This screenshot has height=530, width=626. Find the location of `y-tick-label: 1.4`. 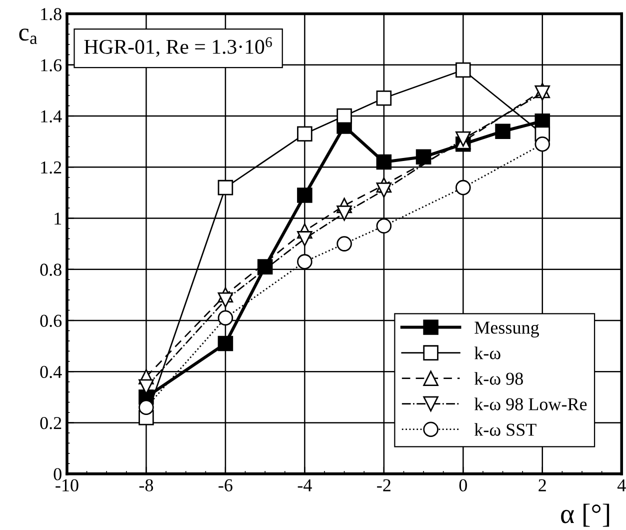

y-tick-label: 1.4 is located at coordinates (51, 116).